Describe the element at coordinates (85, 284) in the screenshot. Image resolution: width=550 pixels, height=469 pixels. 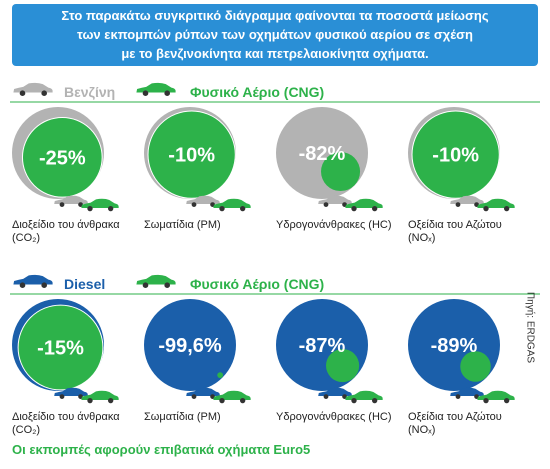
I see `legend-reference: Diesel` at that location.